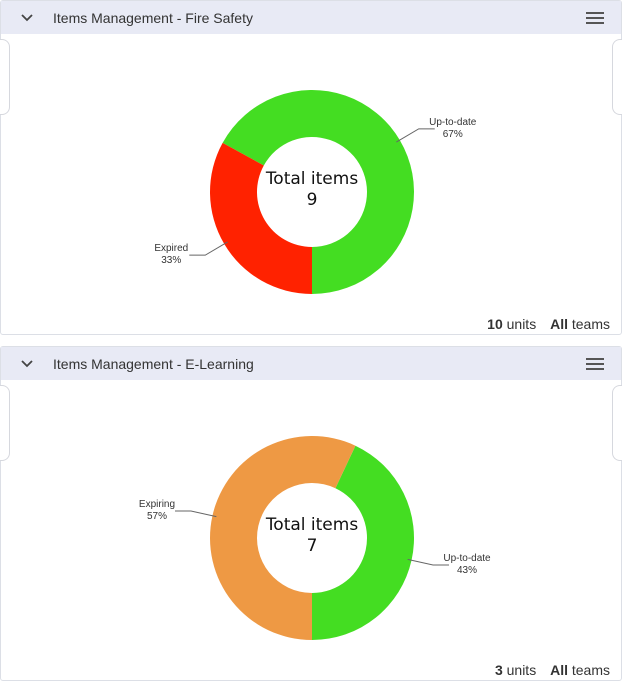 This screenshot has width=624, height=682. I want to click on panel-header: Items Management - E-Learning, so click(311, 363).